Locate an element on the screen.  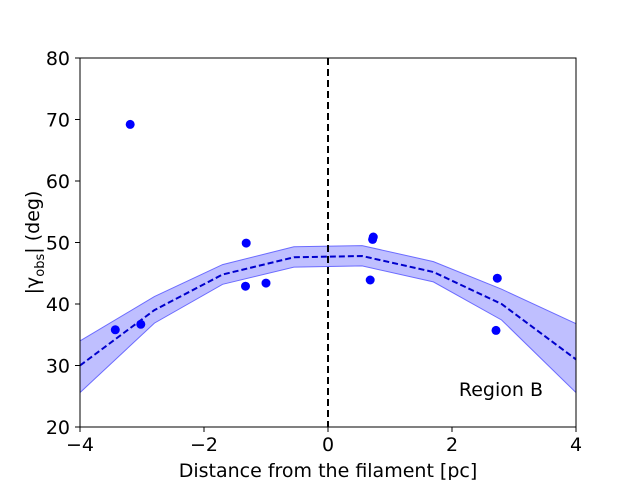
y-tick-label: 30 is located at coordinates (58, 367).